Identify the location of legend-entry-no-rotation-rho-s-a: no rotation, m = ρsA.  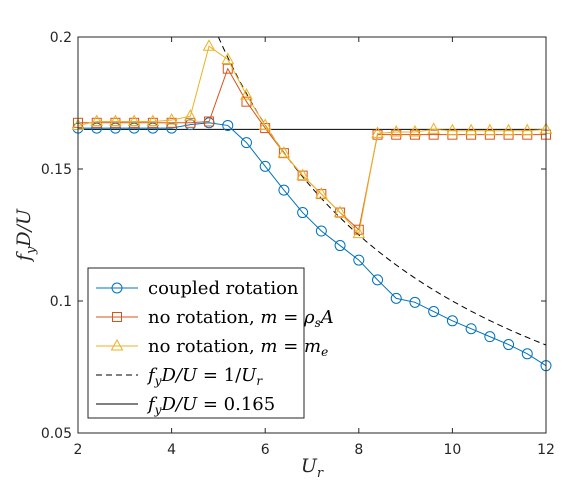
(241, 318).